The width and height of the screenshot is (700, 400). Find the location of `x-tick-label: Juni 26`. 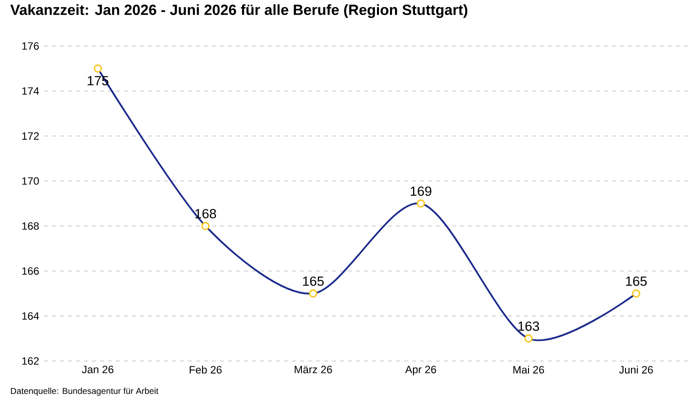

x-tick-label: Juni 26 is located at coordinates (636, 370).